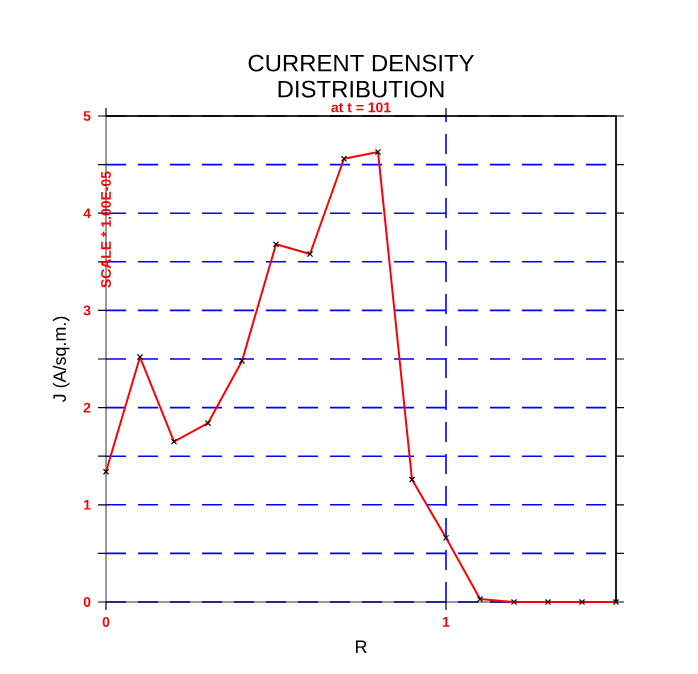 The width and height of the screenshot is (698, 674). What do you see at coordinates (361, 76) in the screenshot?
I see `chart-title: CURRENT DENSITY DISTRIBUTION` at bounding box center [361, 76].